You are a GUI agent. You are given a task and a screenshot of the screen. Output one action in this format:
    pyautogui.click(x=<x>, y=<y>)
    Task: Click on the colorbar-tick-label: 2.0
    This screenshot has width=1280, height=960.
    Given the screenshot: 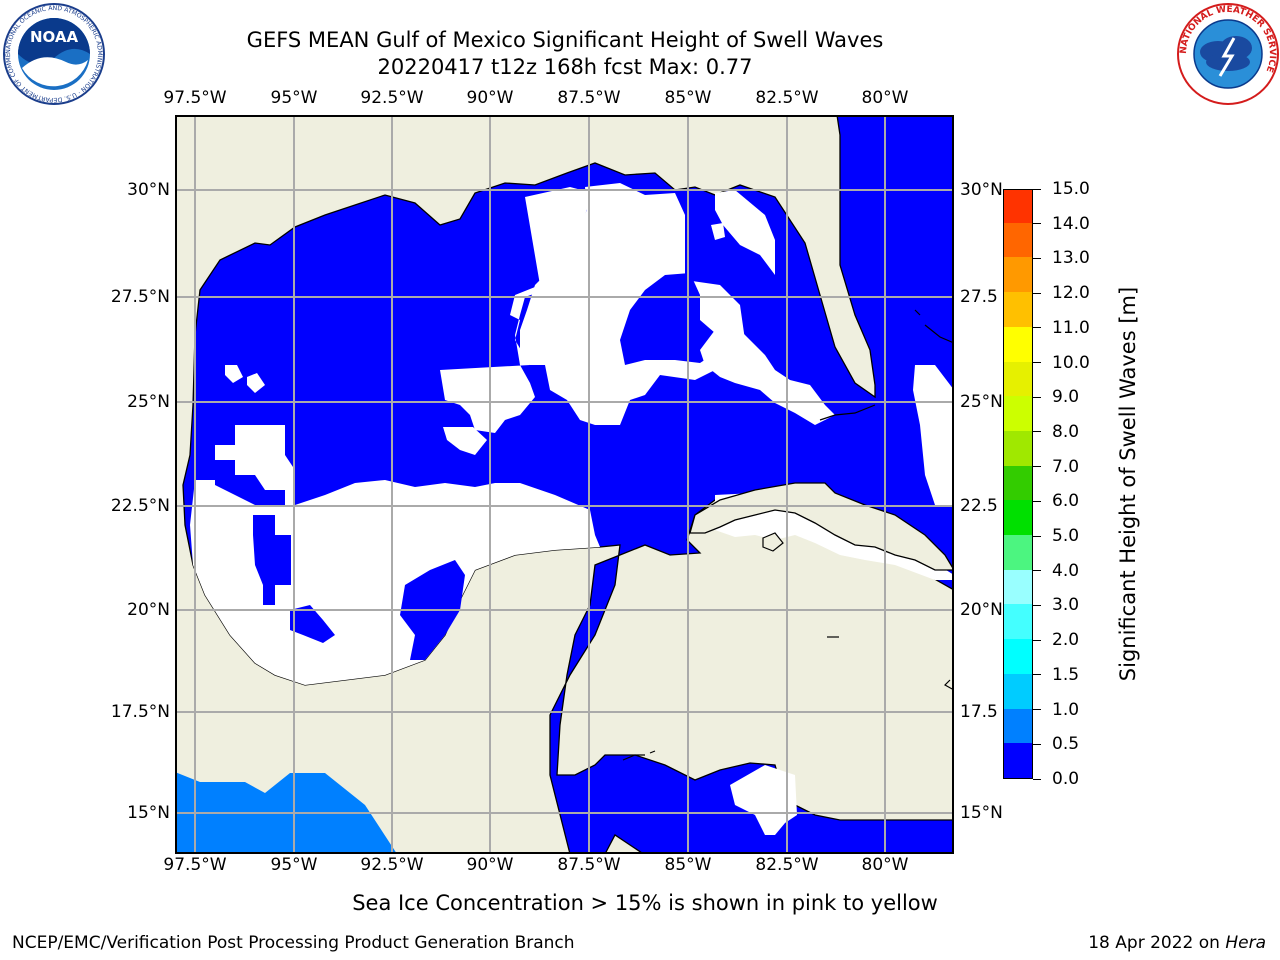 What is the action you would take?
    pyautogui.click(x=1066, y=640)
    